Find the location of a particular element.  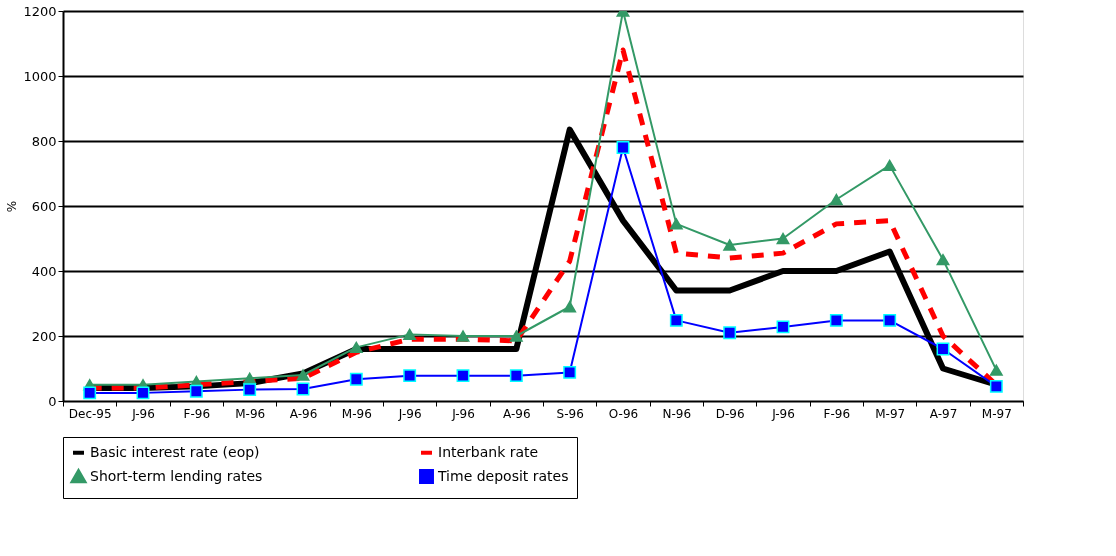

y-tick-label: 800 is located at coordinates (44, 141).